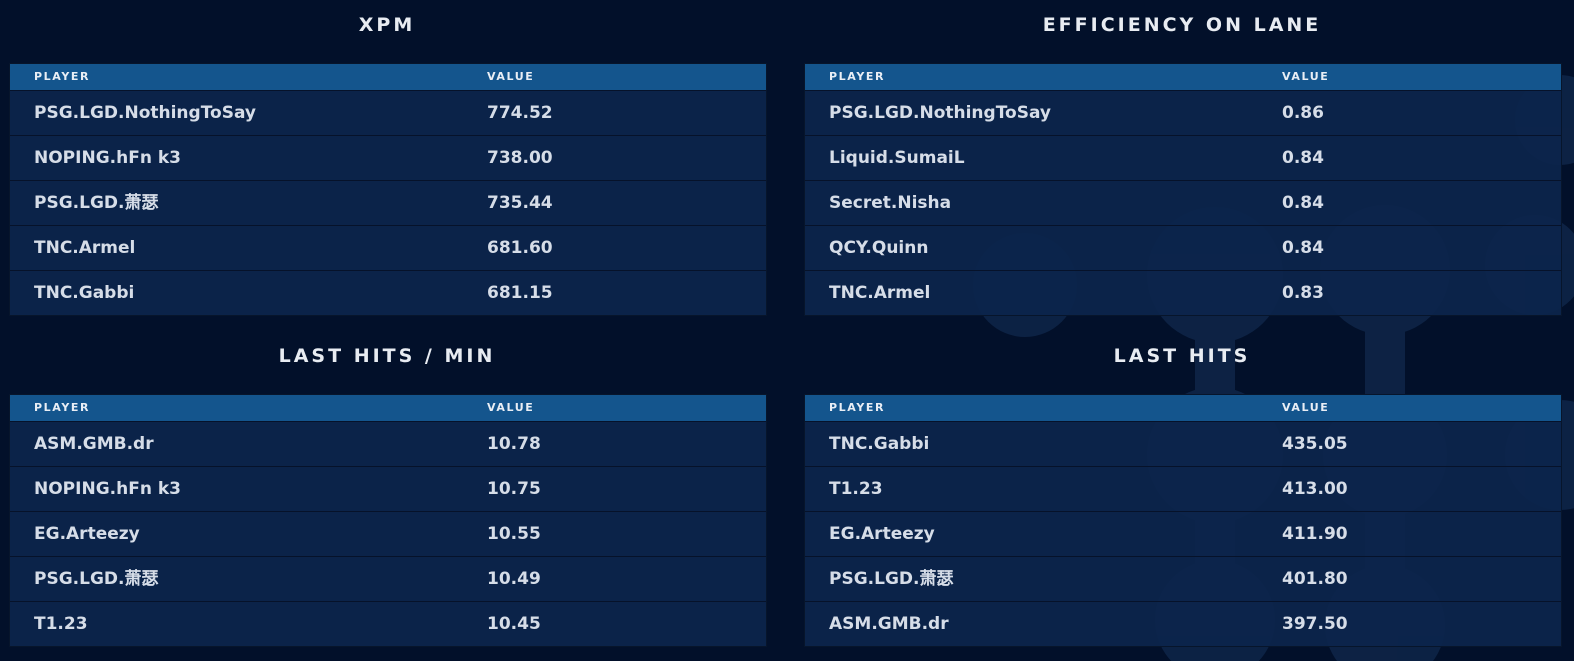  What do you see at coordinates (514, 444) in the screenshot?
I see `stat-value: 10.78` at bounding box center [514, 444].